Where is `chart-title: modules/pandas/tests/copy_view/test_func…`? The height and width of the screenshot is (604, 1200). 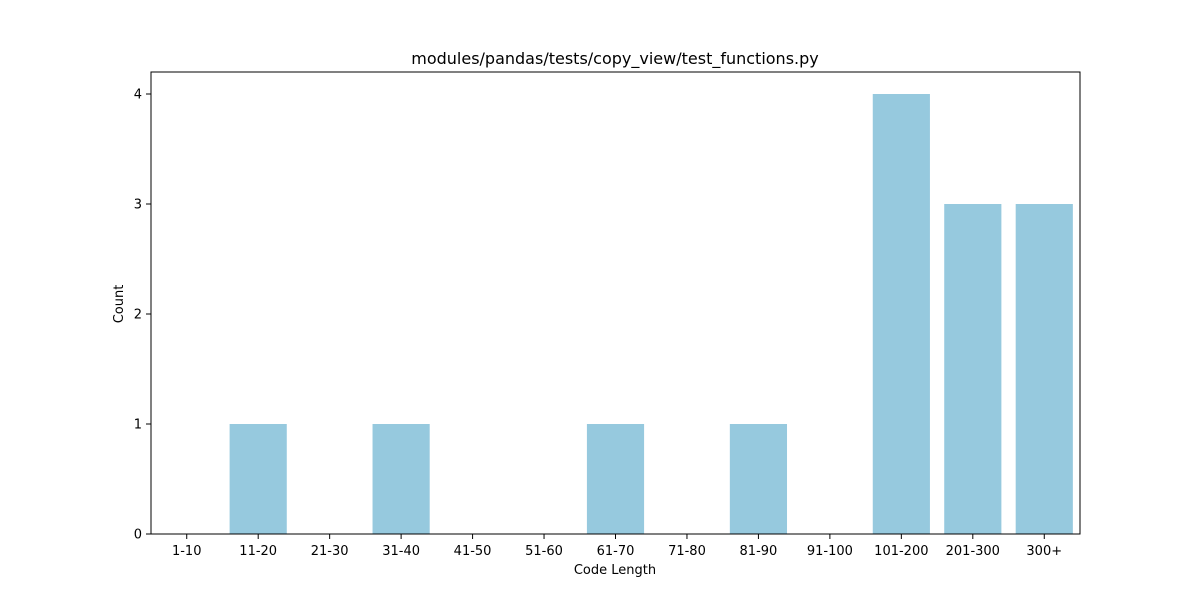
chart-title: modules/pandas/tests/copy_view/test_func… is located at coordinates (615, 59).